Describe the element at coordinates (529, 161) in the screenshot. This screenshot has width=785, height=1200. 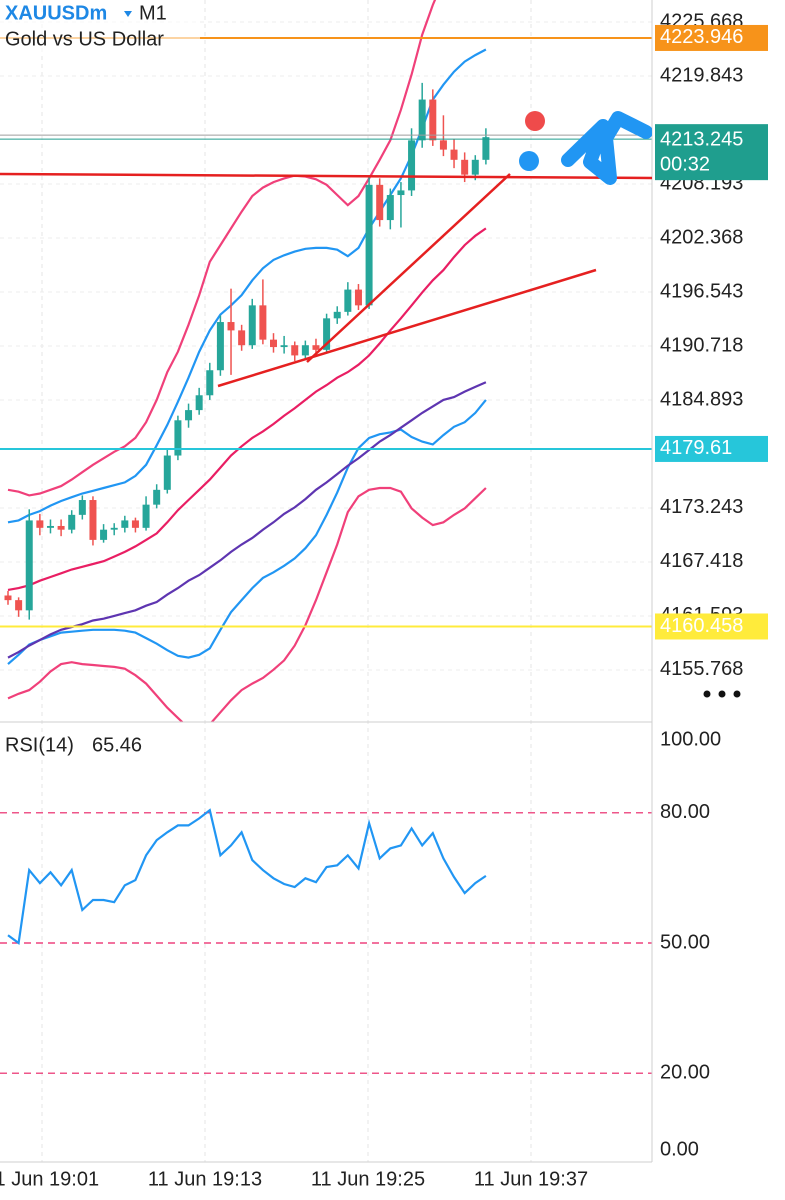
I see `blue-dot` at that location.